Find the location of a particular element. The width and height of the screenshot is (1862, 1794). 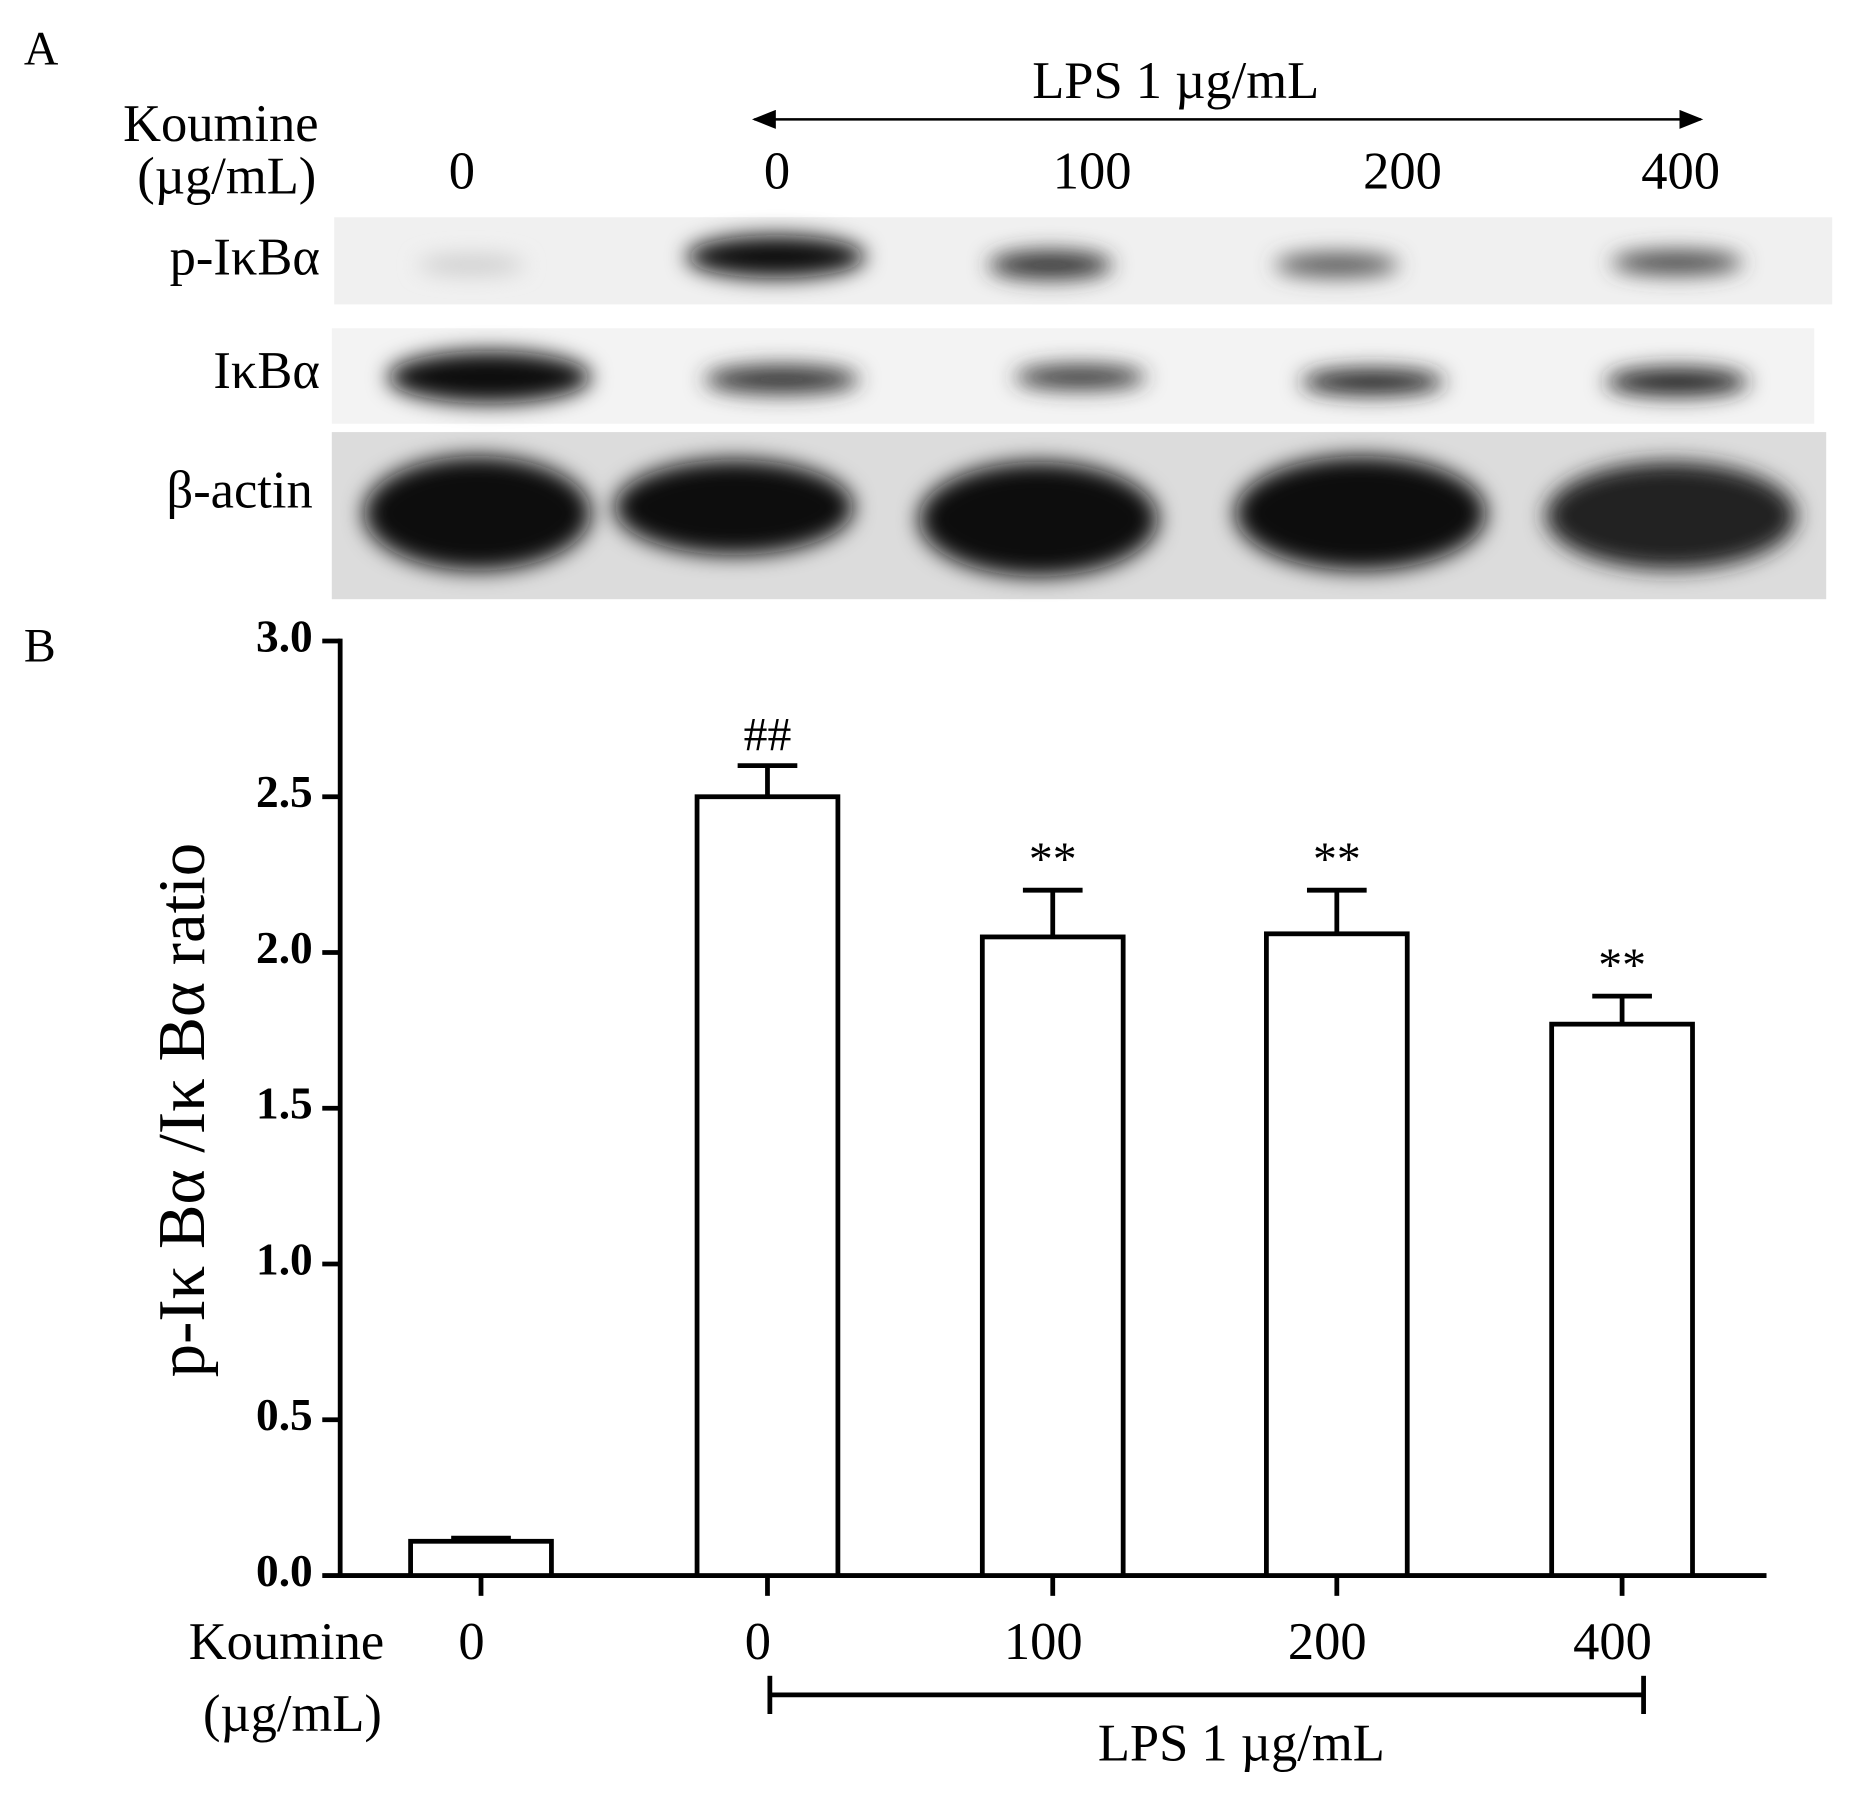

y-tick-label: 0.5 is located at coordinates (284, 1415).